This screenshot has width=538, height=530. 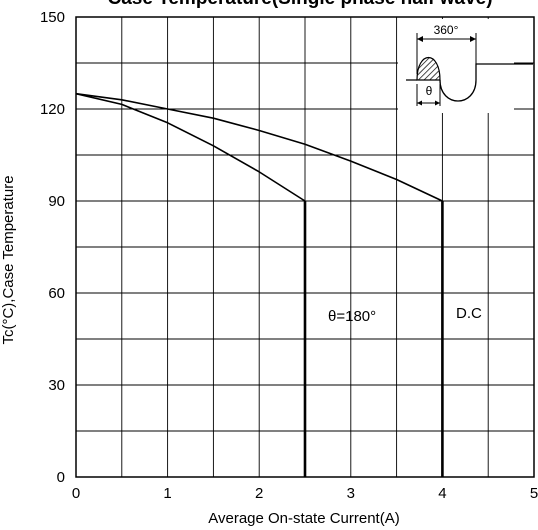 What do you see at coordinates (56, 201) in the screenshot?
I see `y-tick-label: 90` at bounding box center [56, 201].